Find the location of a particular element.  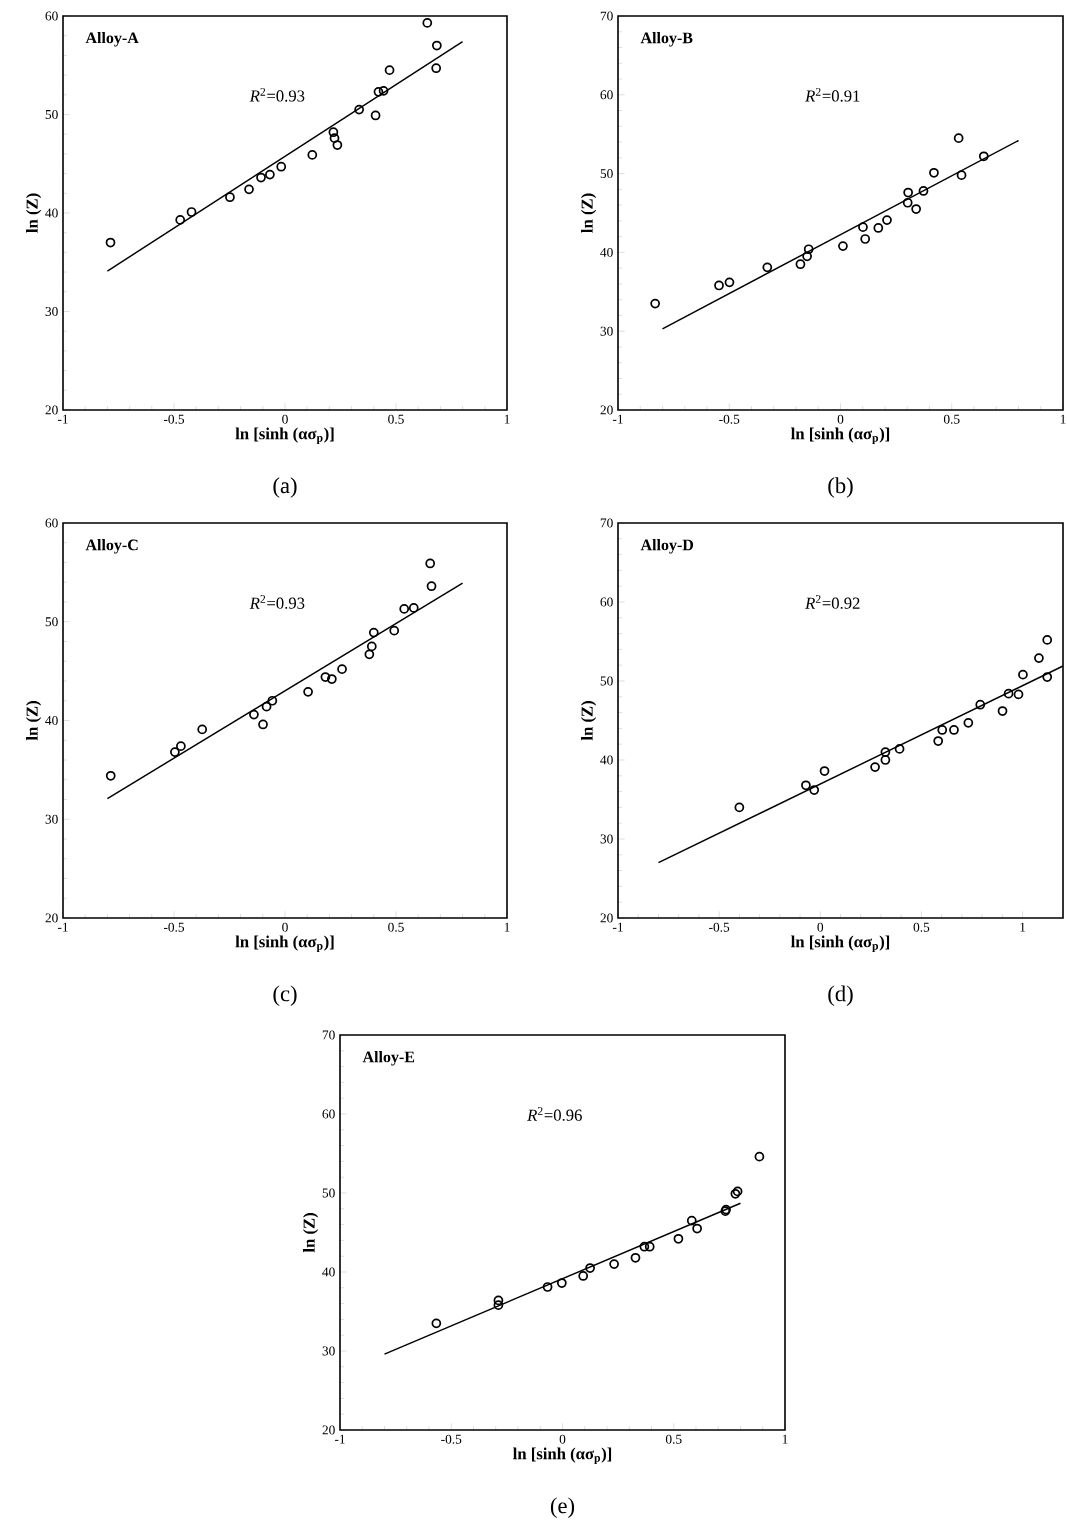

text: (e) is located at coordinates (562, 1507).